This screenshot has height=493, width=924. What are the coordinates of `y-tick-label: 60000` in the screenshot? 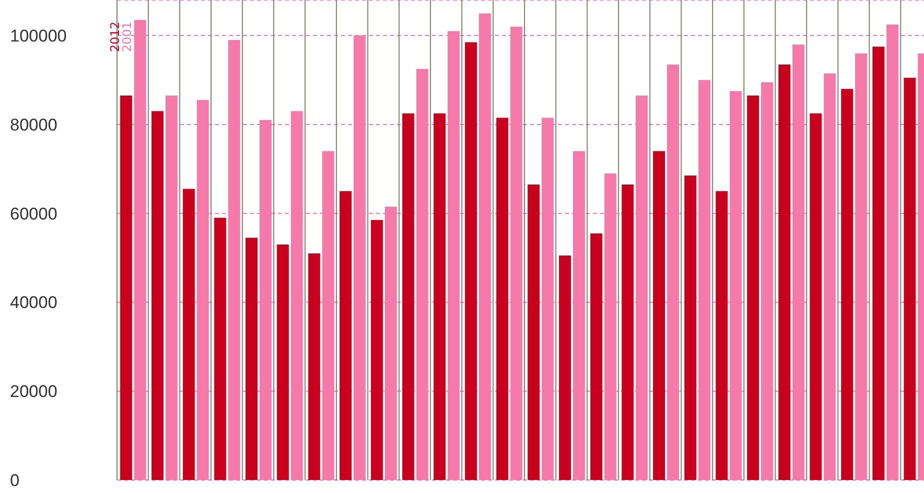 It's located at (34, 214).